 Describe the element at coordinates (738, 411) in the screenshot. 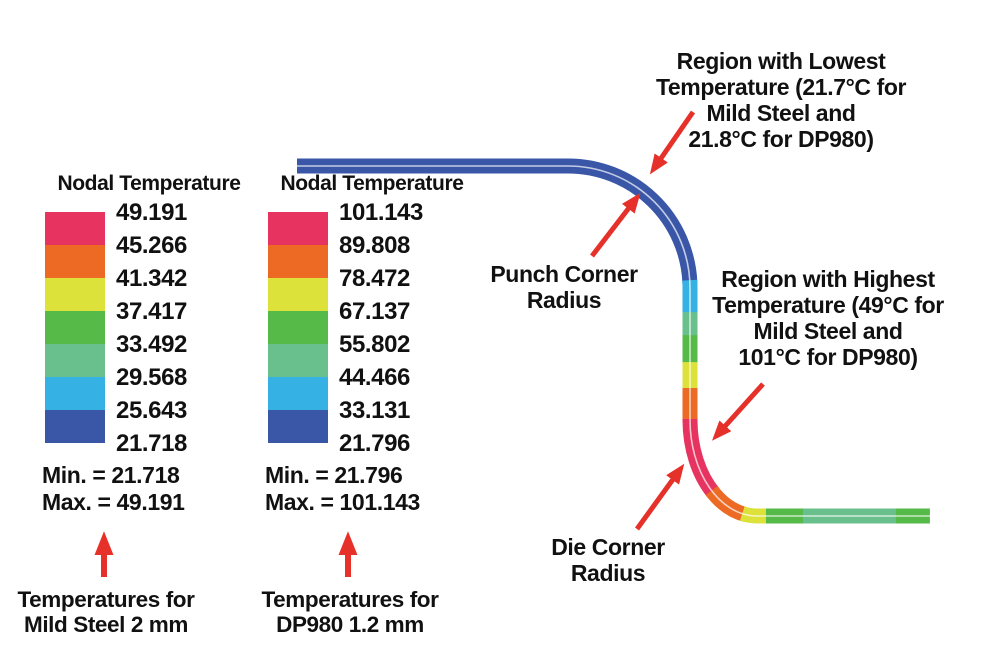

I see `arrow-highest-region-icon` at that location.